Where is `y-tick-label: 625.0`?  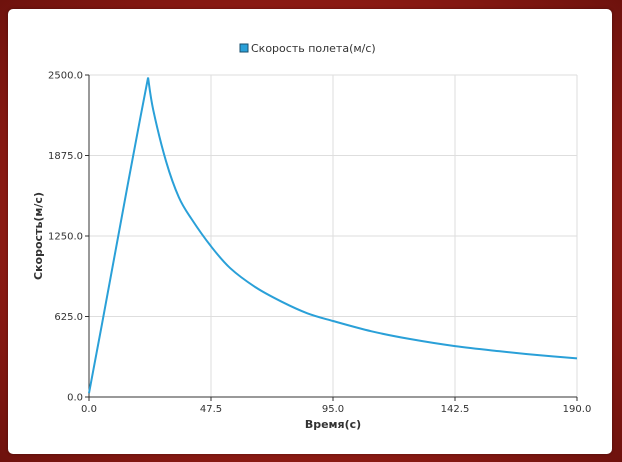
y-tick-label: 625.0 is located at coordinates (68, 317).